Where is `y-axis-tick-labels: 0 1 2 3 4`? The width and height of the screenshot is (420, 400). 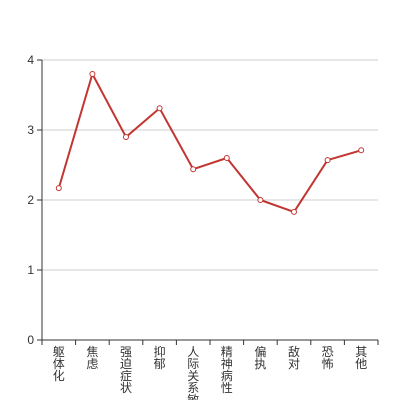 y-axis-tick-labels: 0 1 2 3 4 is located at coordinates (30, 200).